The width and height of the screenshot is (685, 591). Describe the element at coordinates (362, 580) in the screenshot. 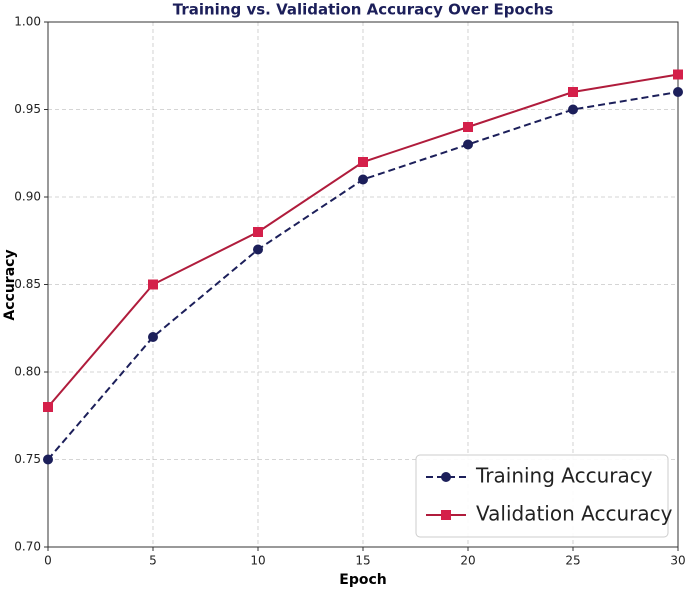

I see `x-axis-label: Epoch` at that location.